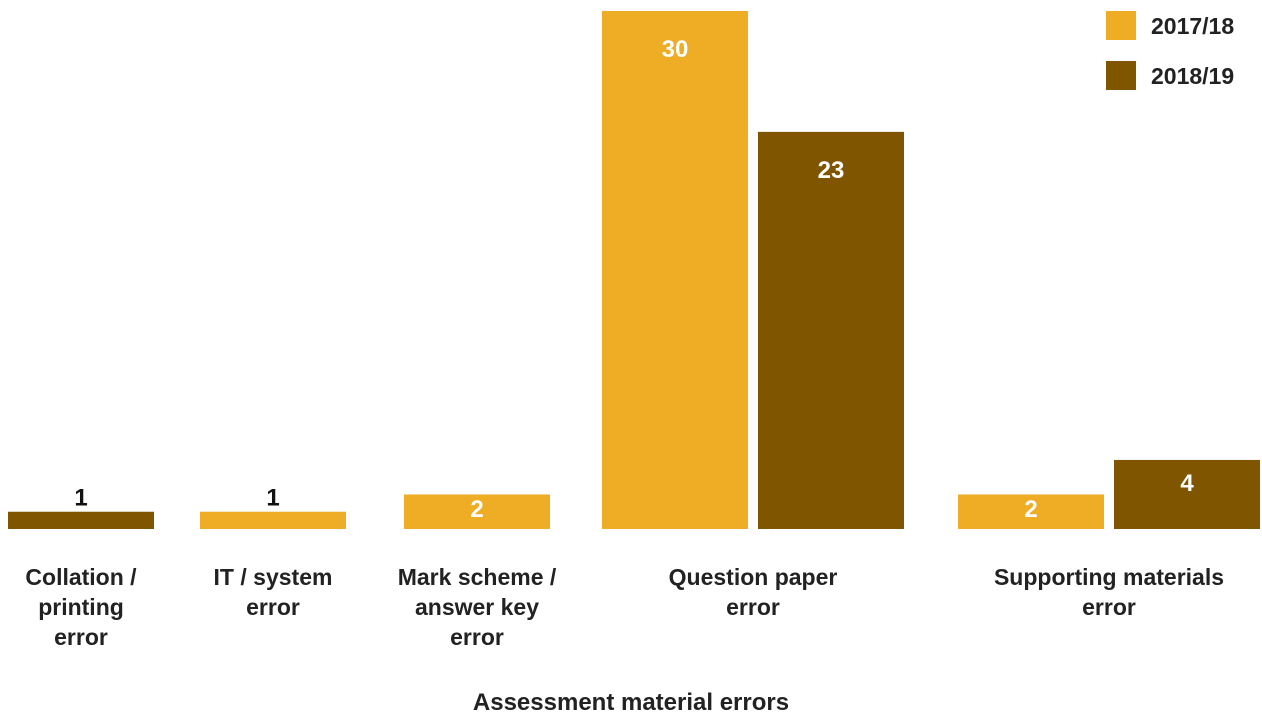  Describe the element at coordinates (81, 577) in the screenshot. I see `category-label-line: Collation /` at that location.